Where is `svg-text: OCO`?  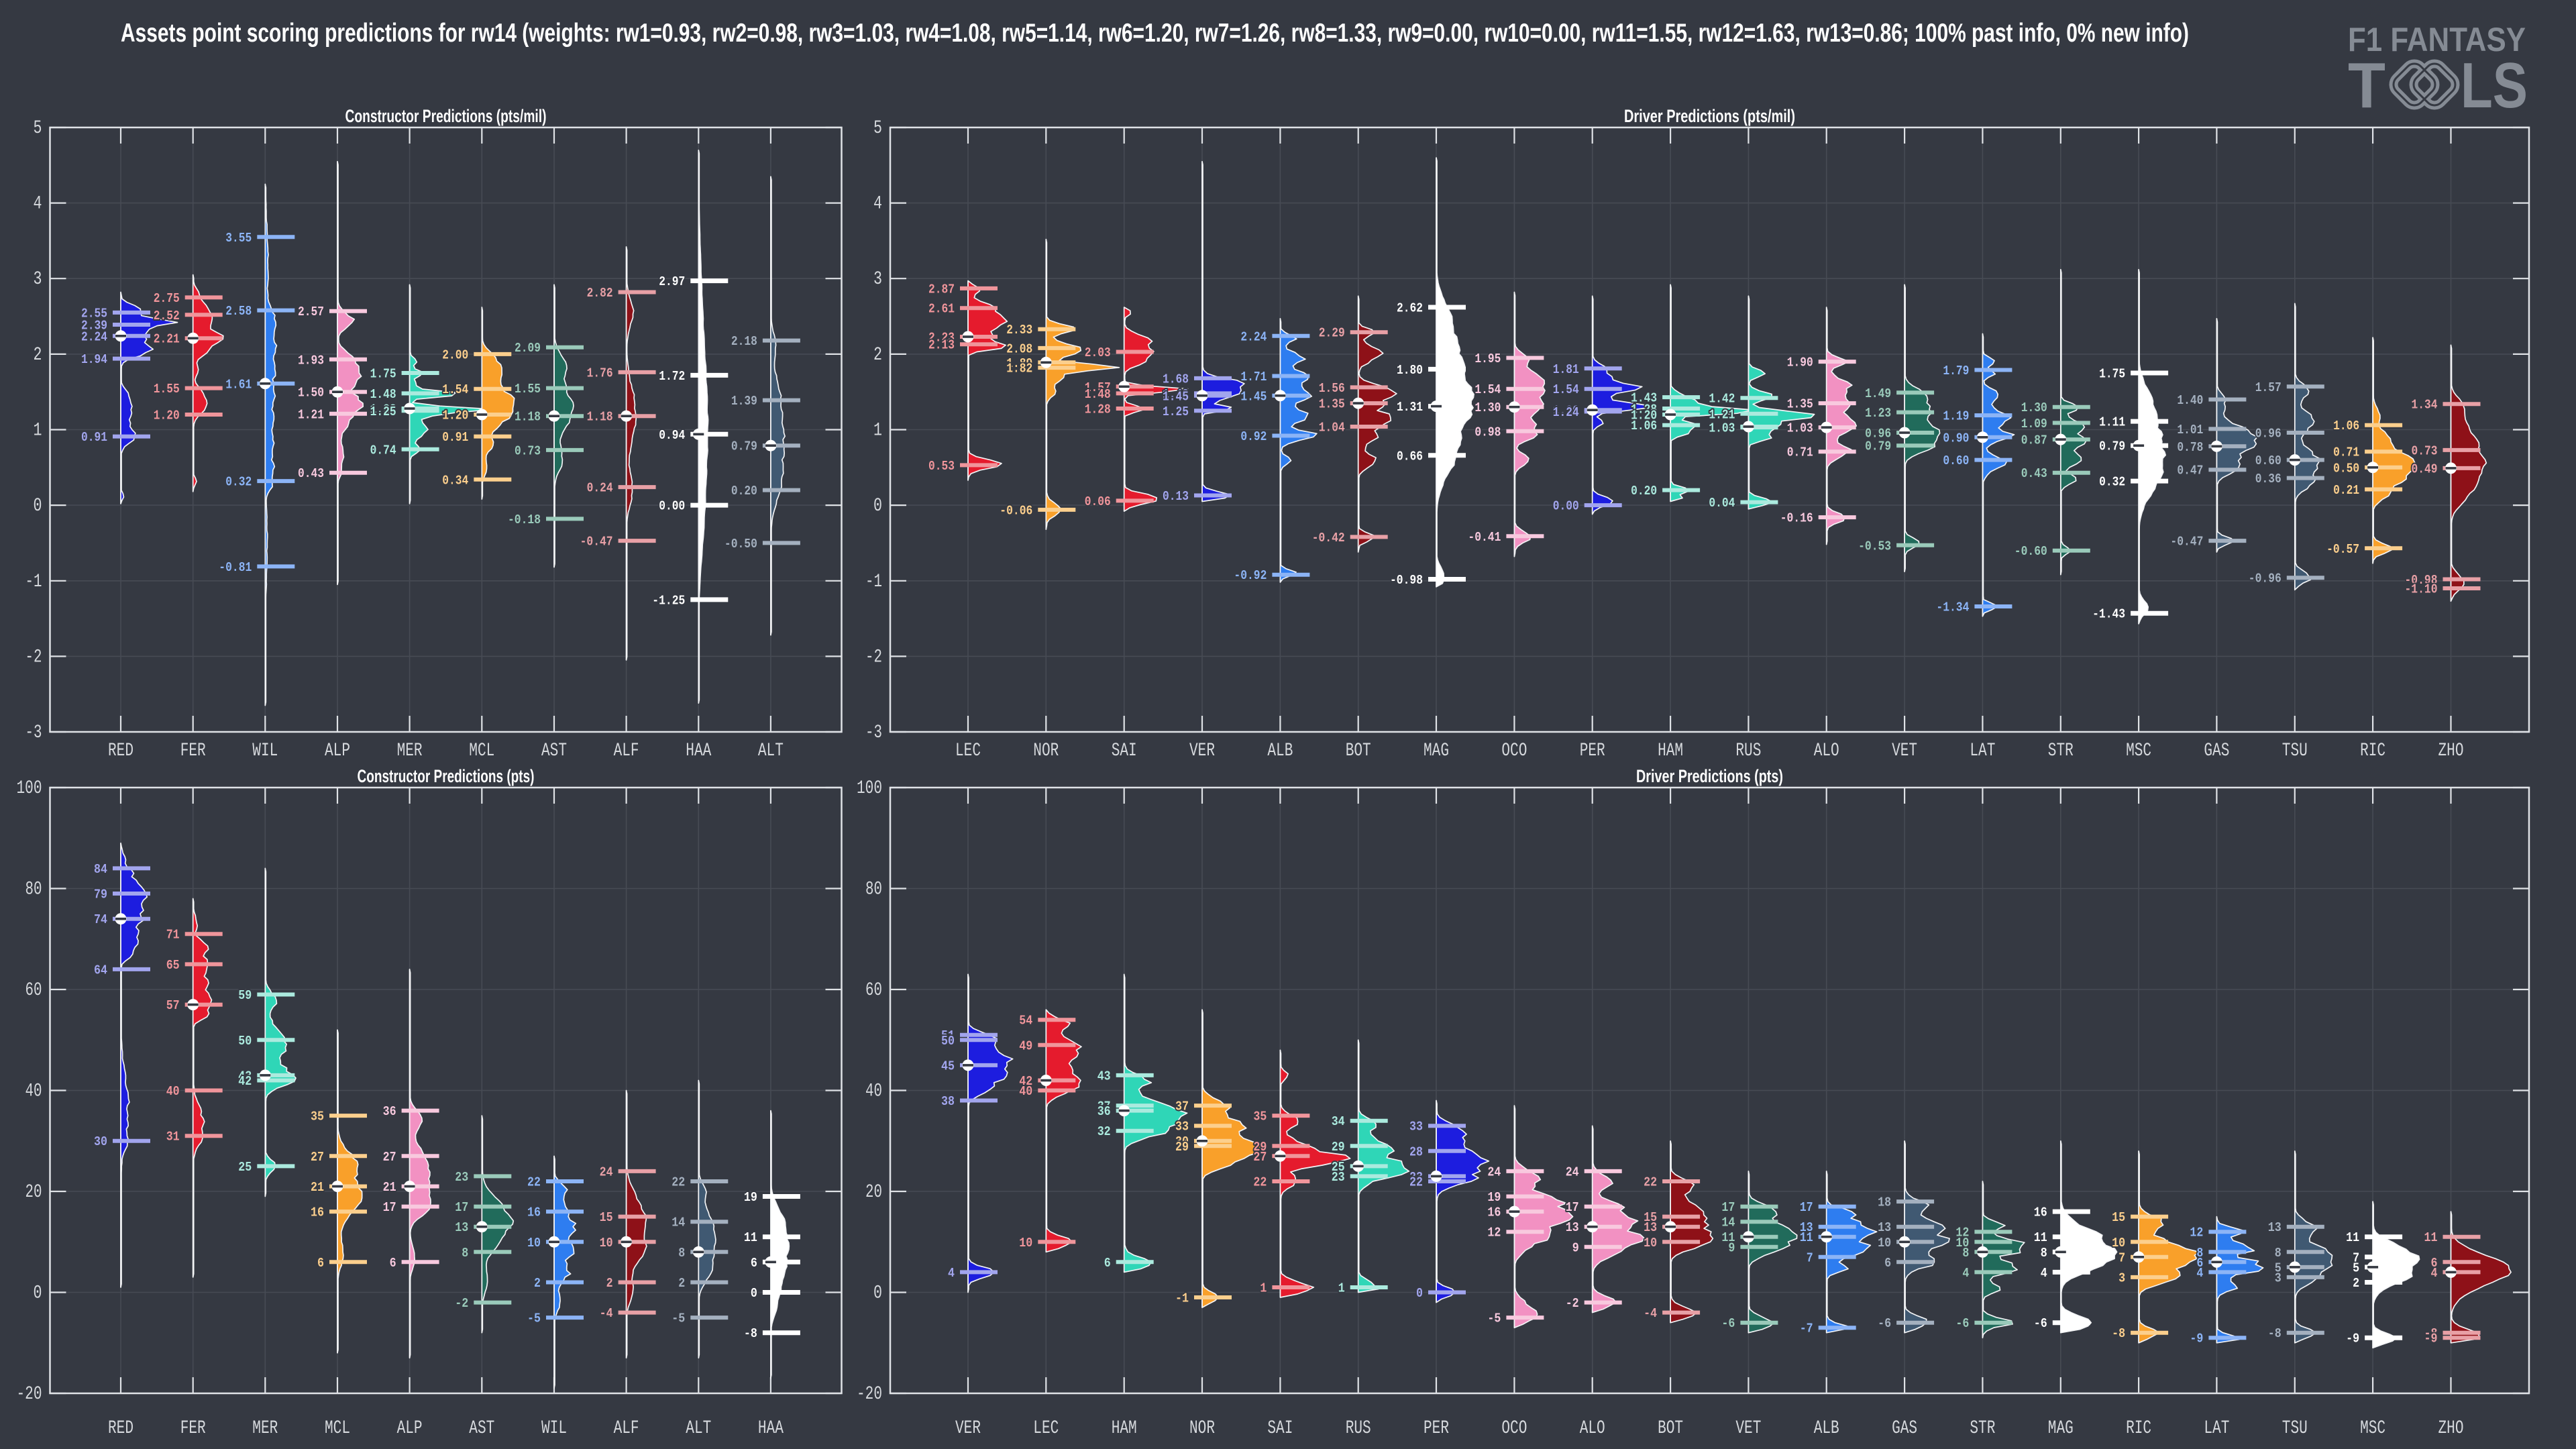
svg-text: OCO is located at coordinates (1514, 1428).